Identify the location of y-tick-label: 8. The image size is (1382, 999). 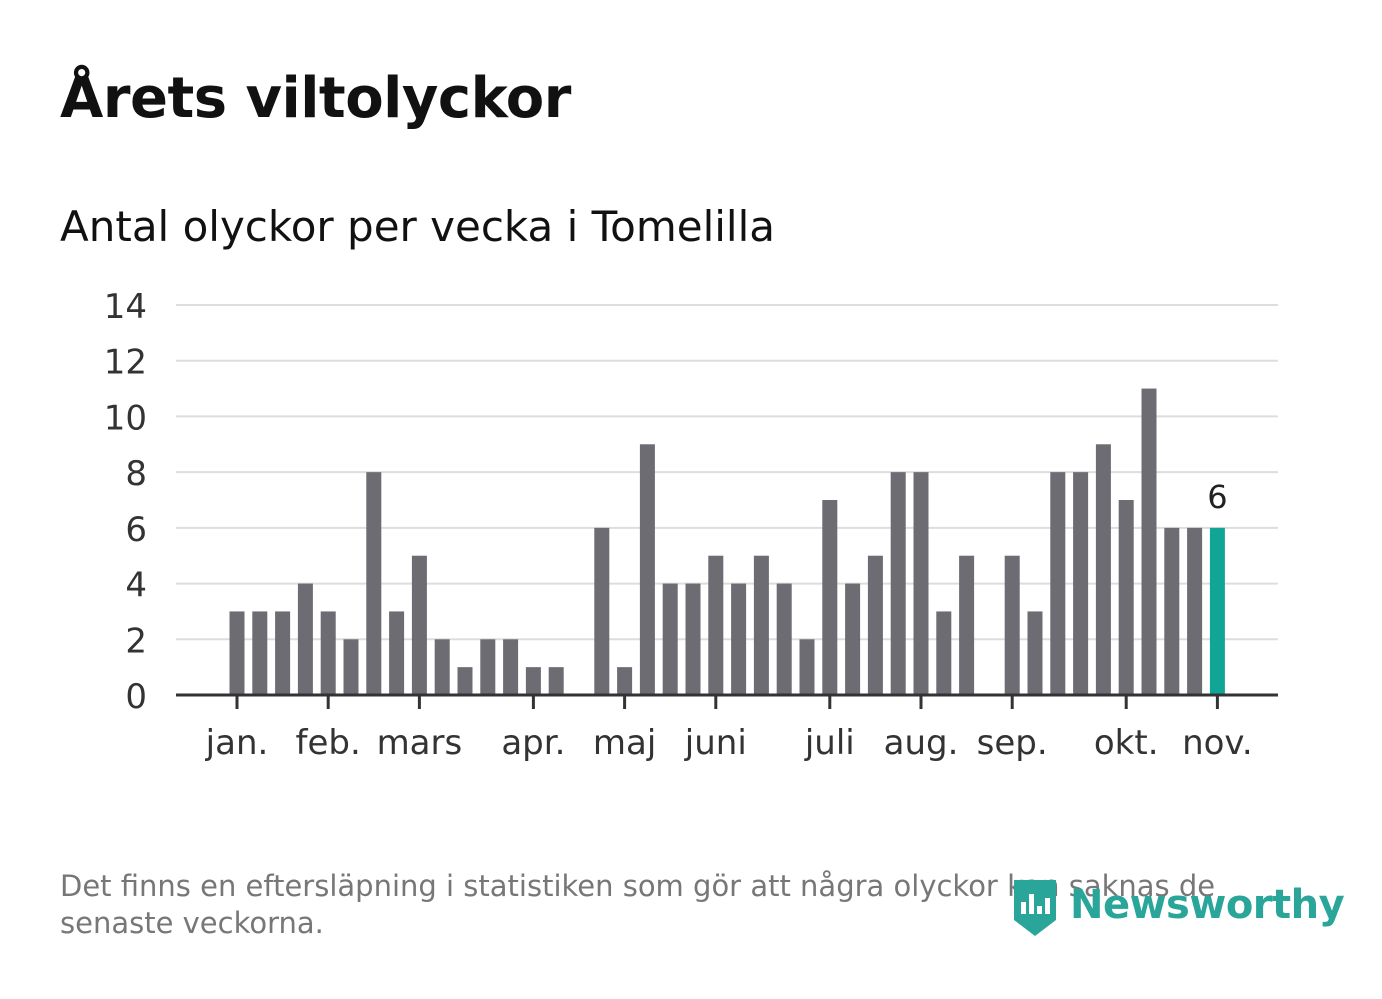
(136, 474).